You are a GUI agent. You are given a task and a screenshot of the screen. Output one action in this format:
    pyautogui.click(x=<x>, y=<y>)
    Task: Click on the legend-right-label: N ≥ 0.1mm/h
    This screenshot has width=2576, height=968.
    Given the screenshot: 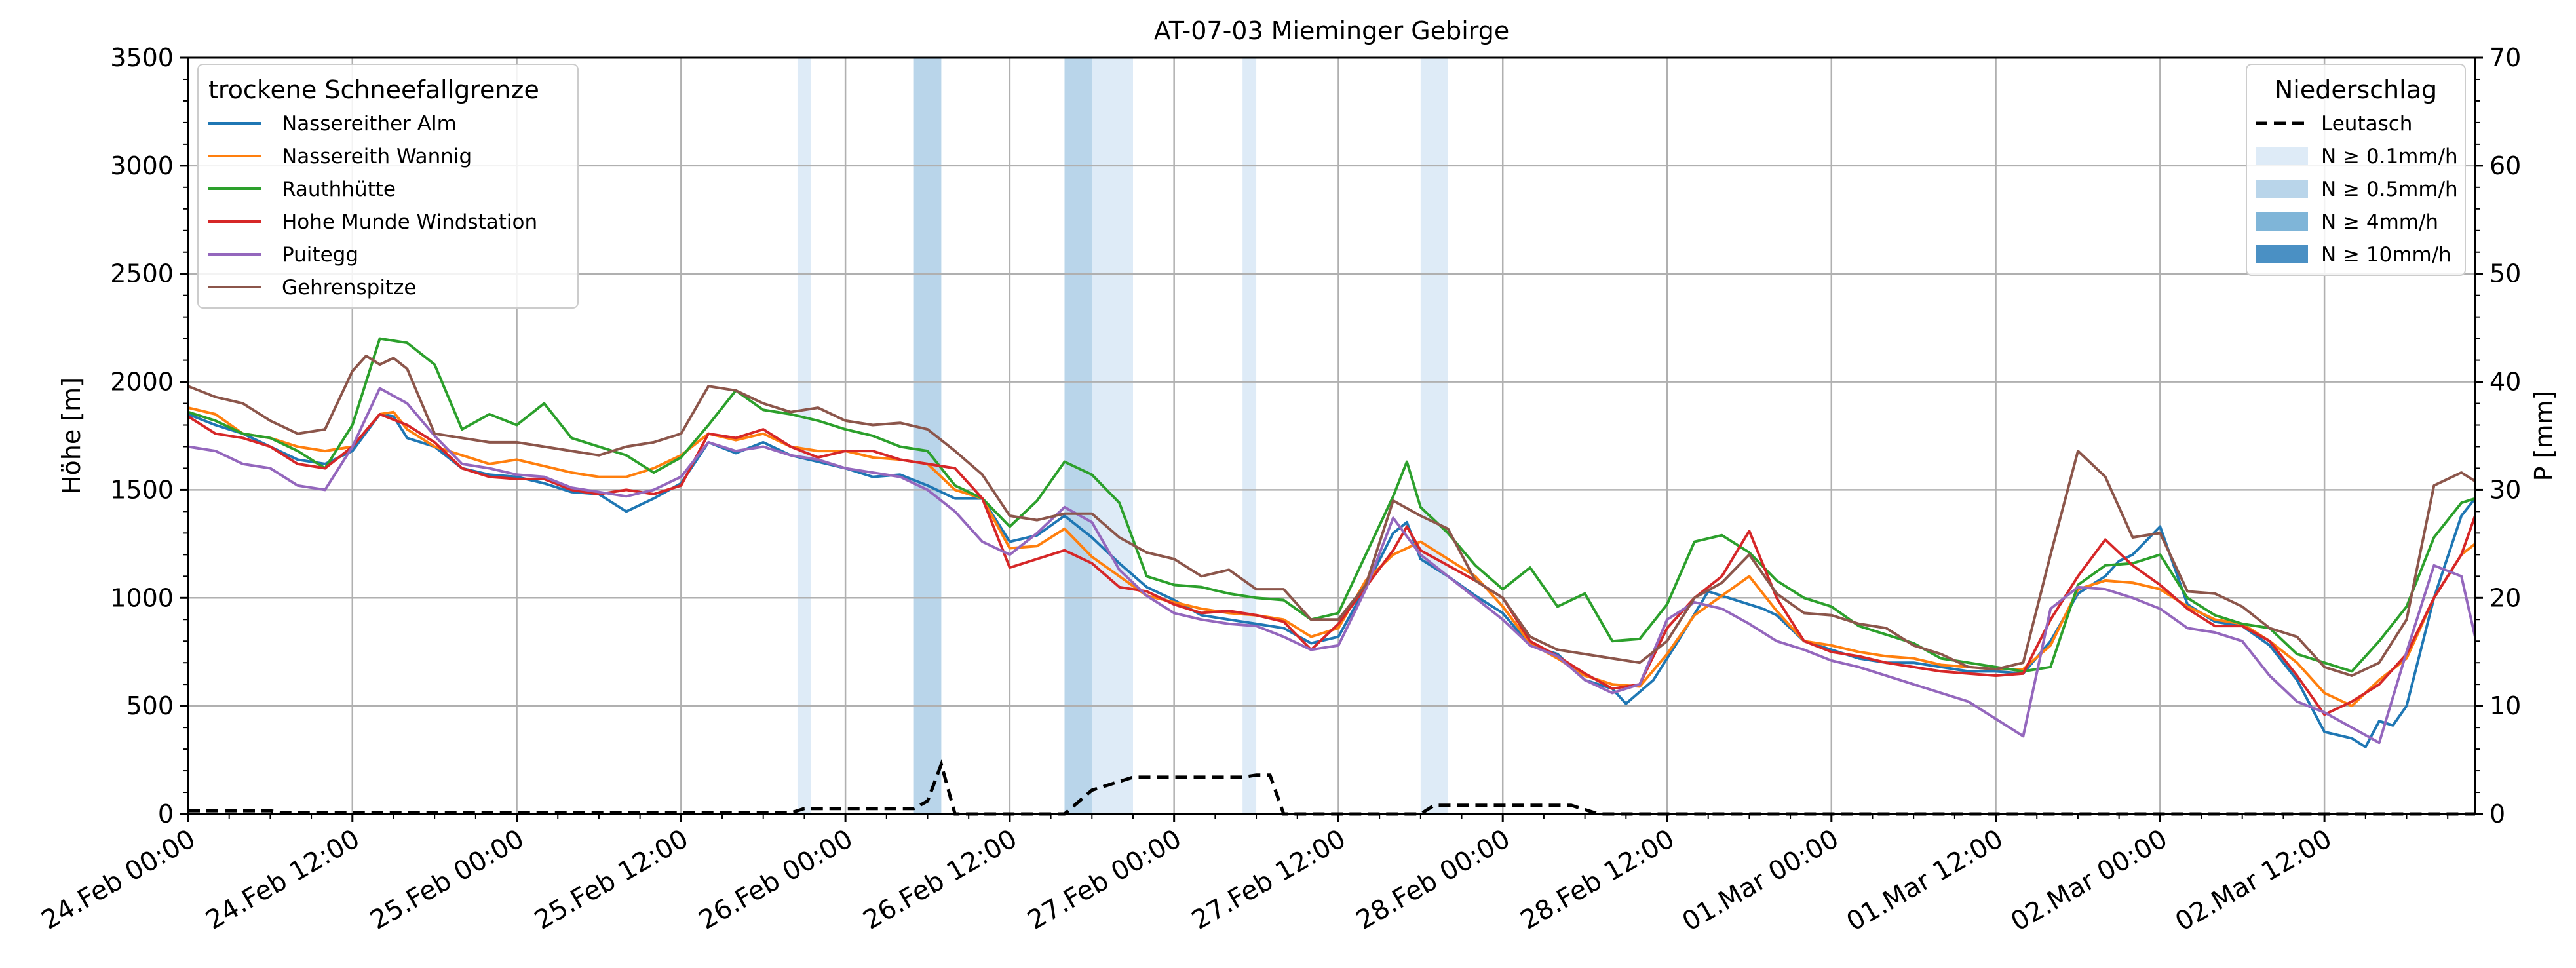 What is the action you would take?
    pyautogui.click(x=2389, y=156)
    